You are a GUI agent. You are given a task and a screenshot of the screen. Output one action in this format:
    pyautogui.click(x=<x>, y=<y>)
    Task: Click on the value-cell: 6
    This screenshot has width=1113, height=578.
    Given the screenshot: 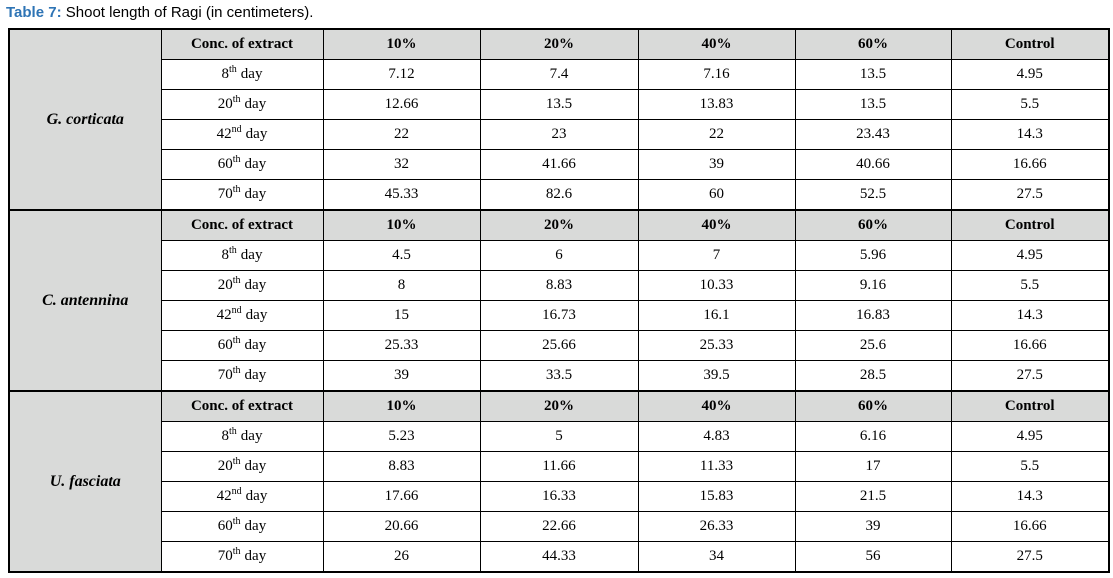 What is the action you would take?
    pyautogui.click(x=559, y=255)
    